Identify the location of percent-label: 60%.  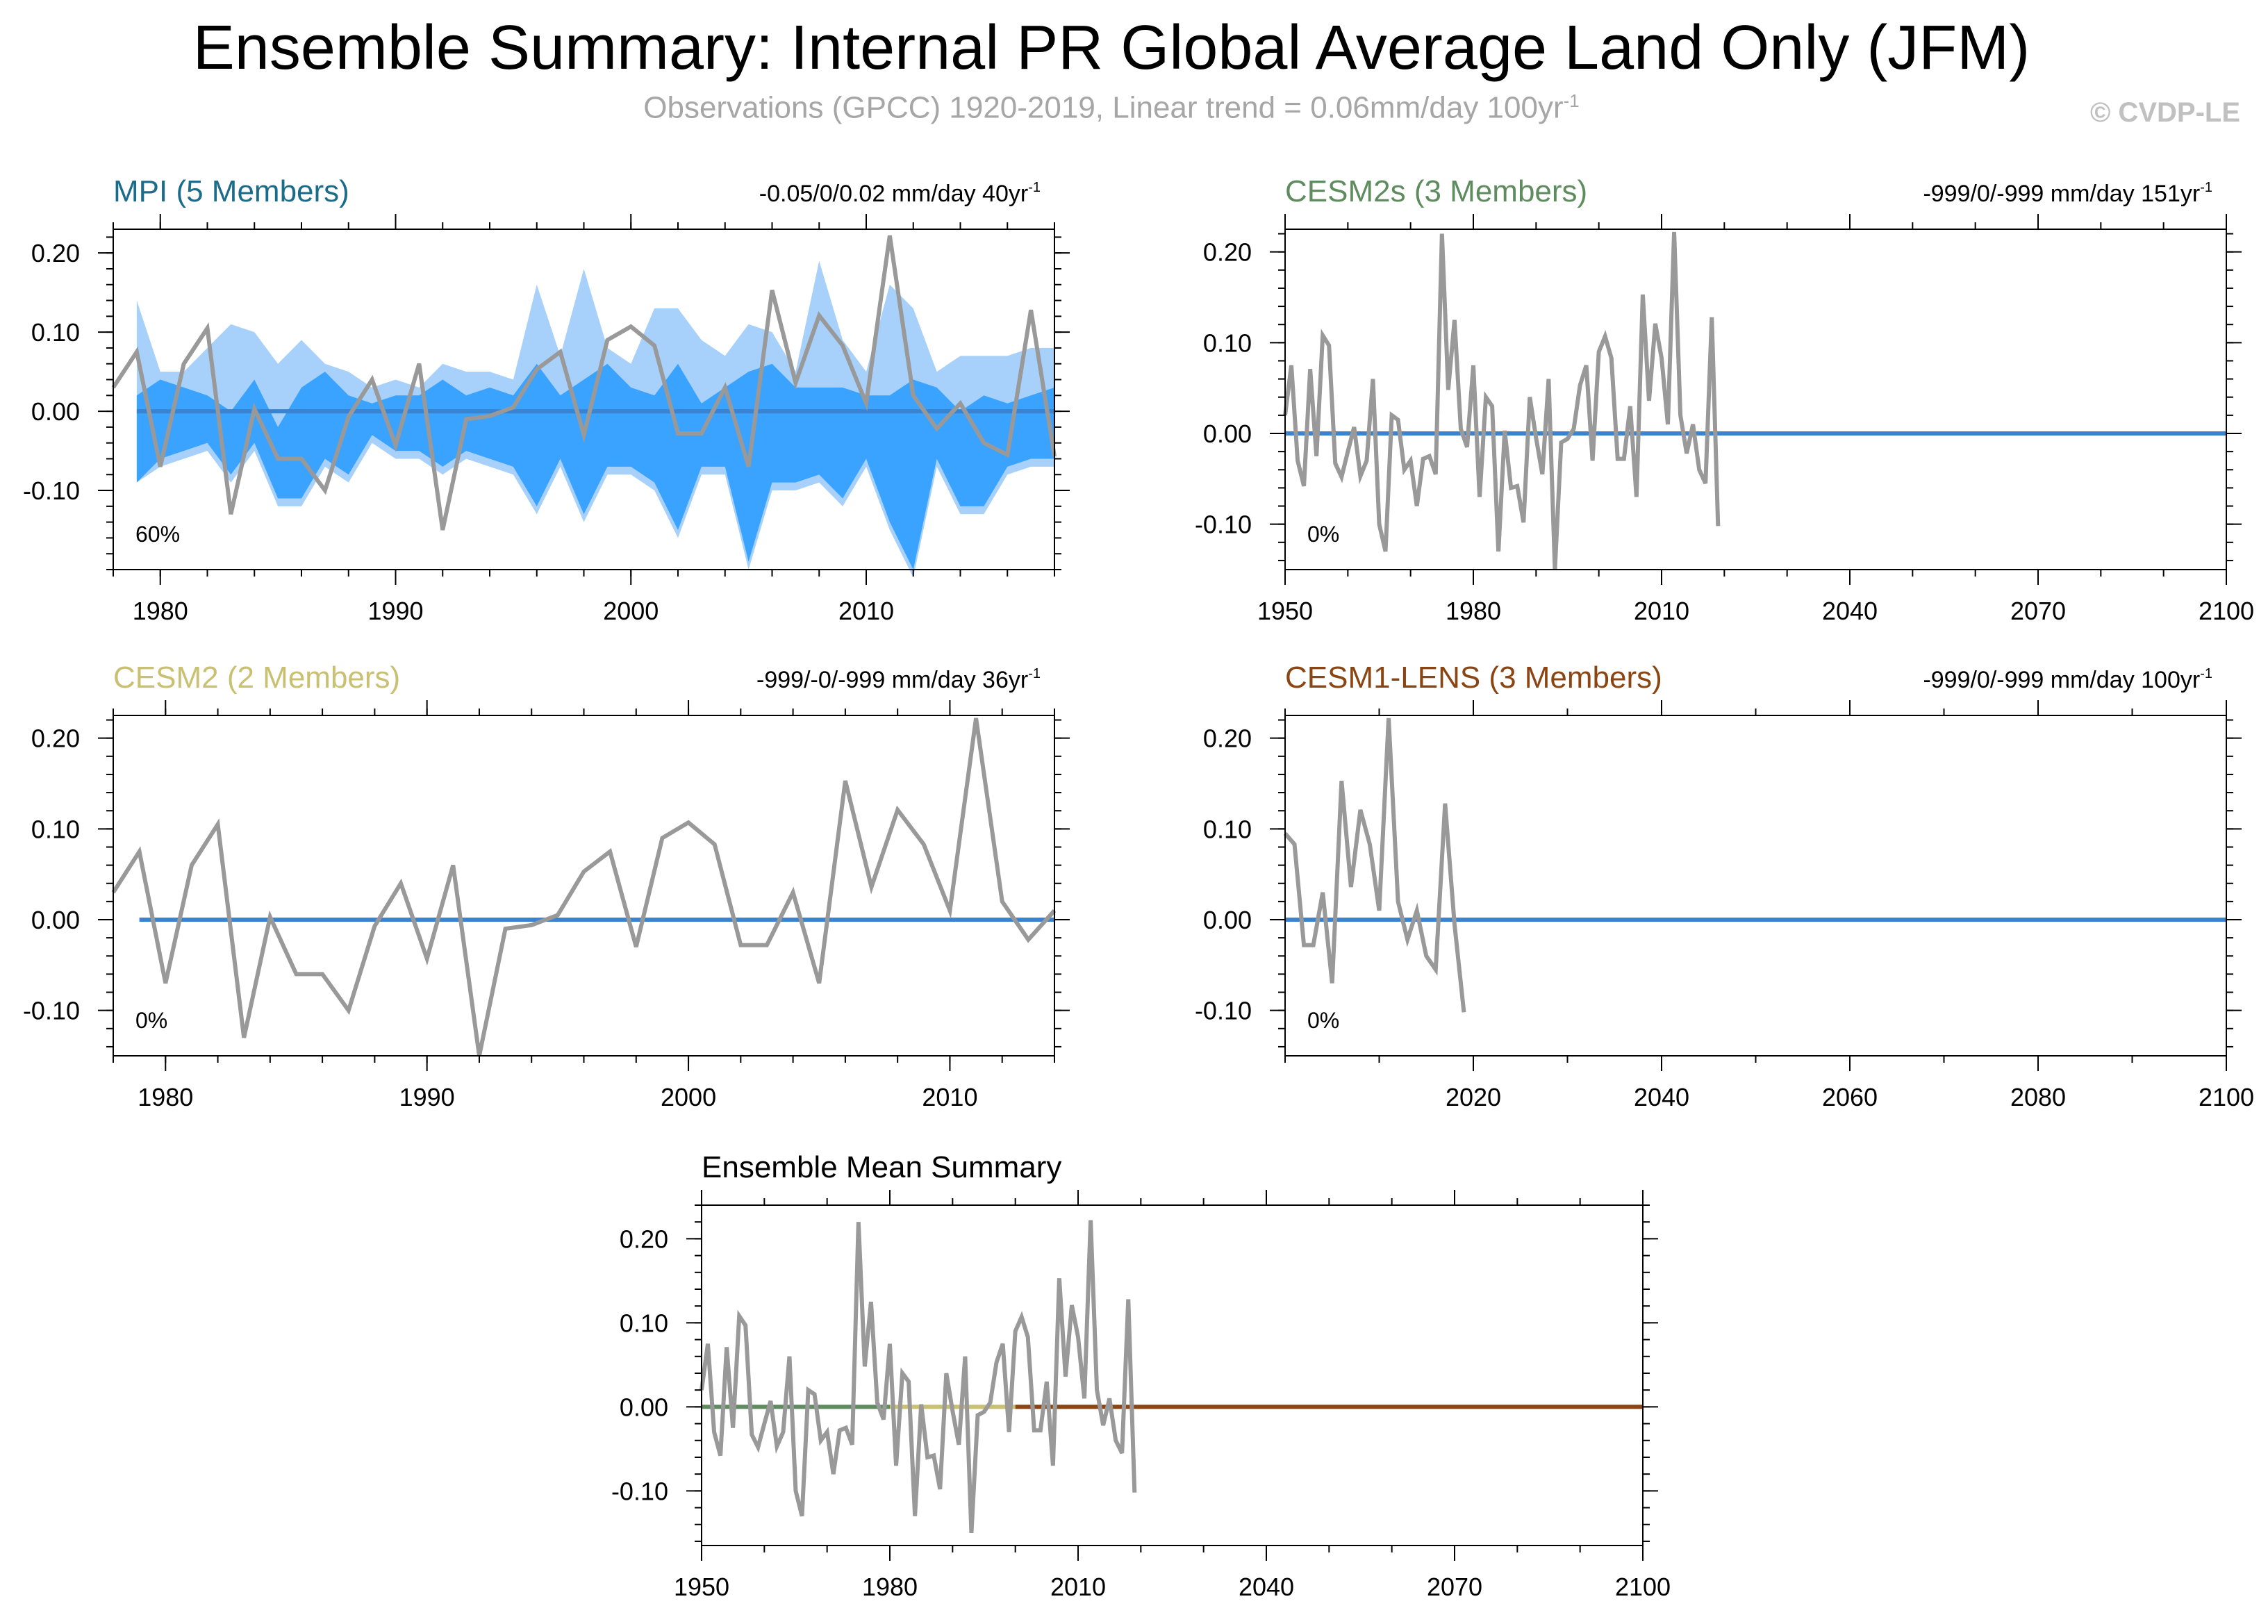
(157, 534).